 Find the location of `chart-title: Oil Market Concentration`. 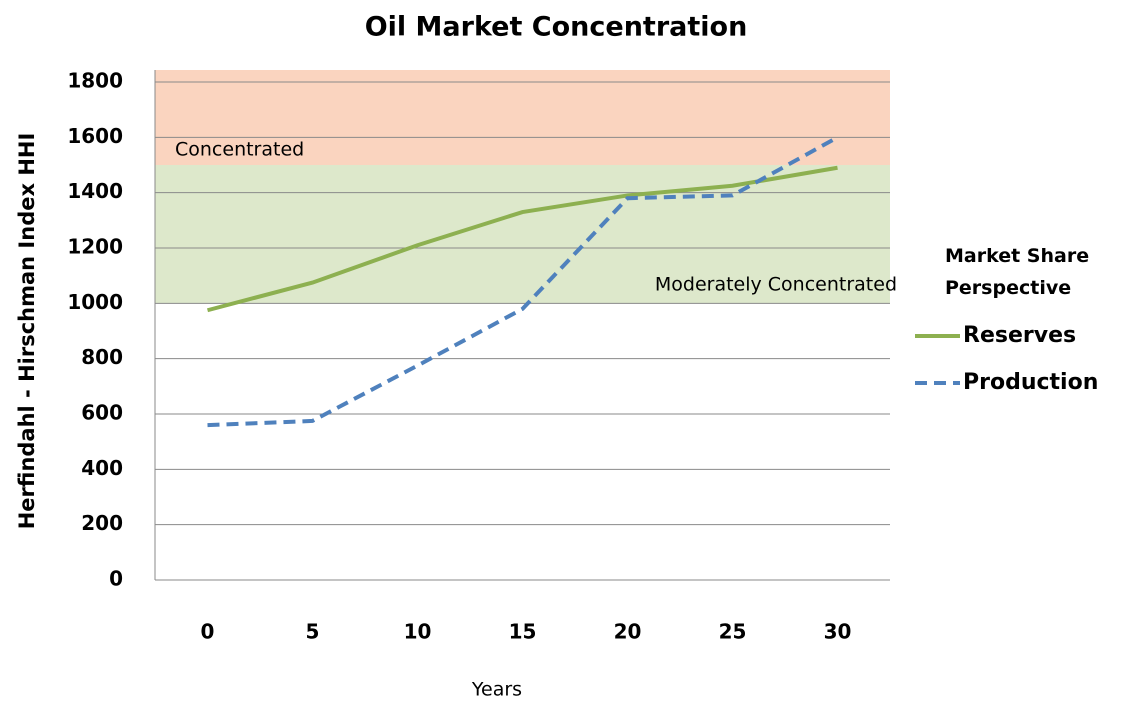

chart-title: Oil Market Concentration is located at coordinates (556, 27).